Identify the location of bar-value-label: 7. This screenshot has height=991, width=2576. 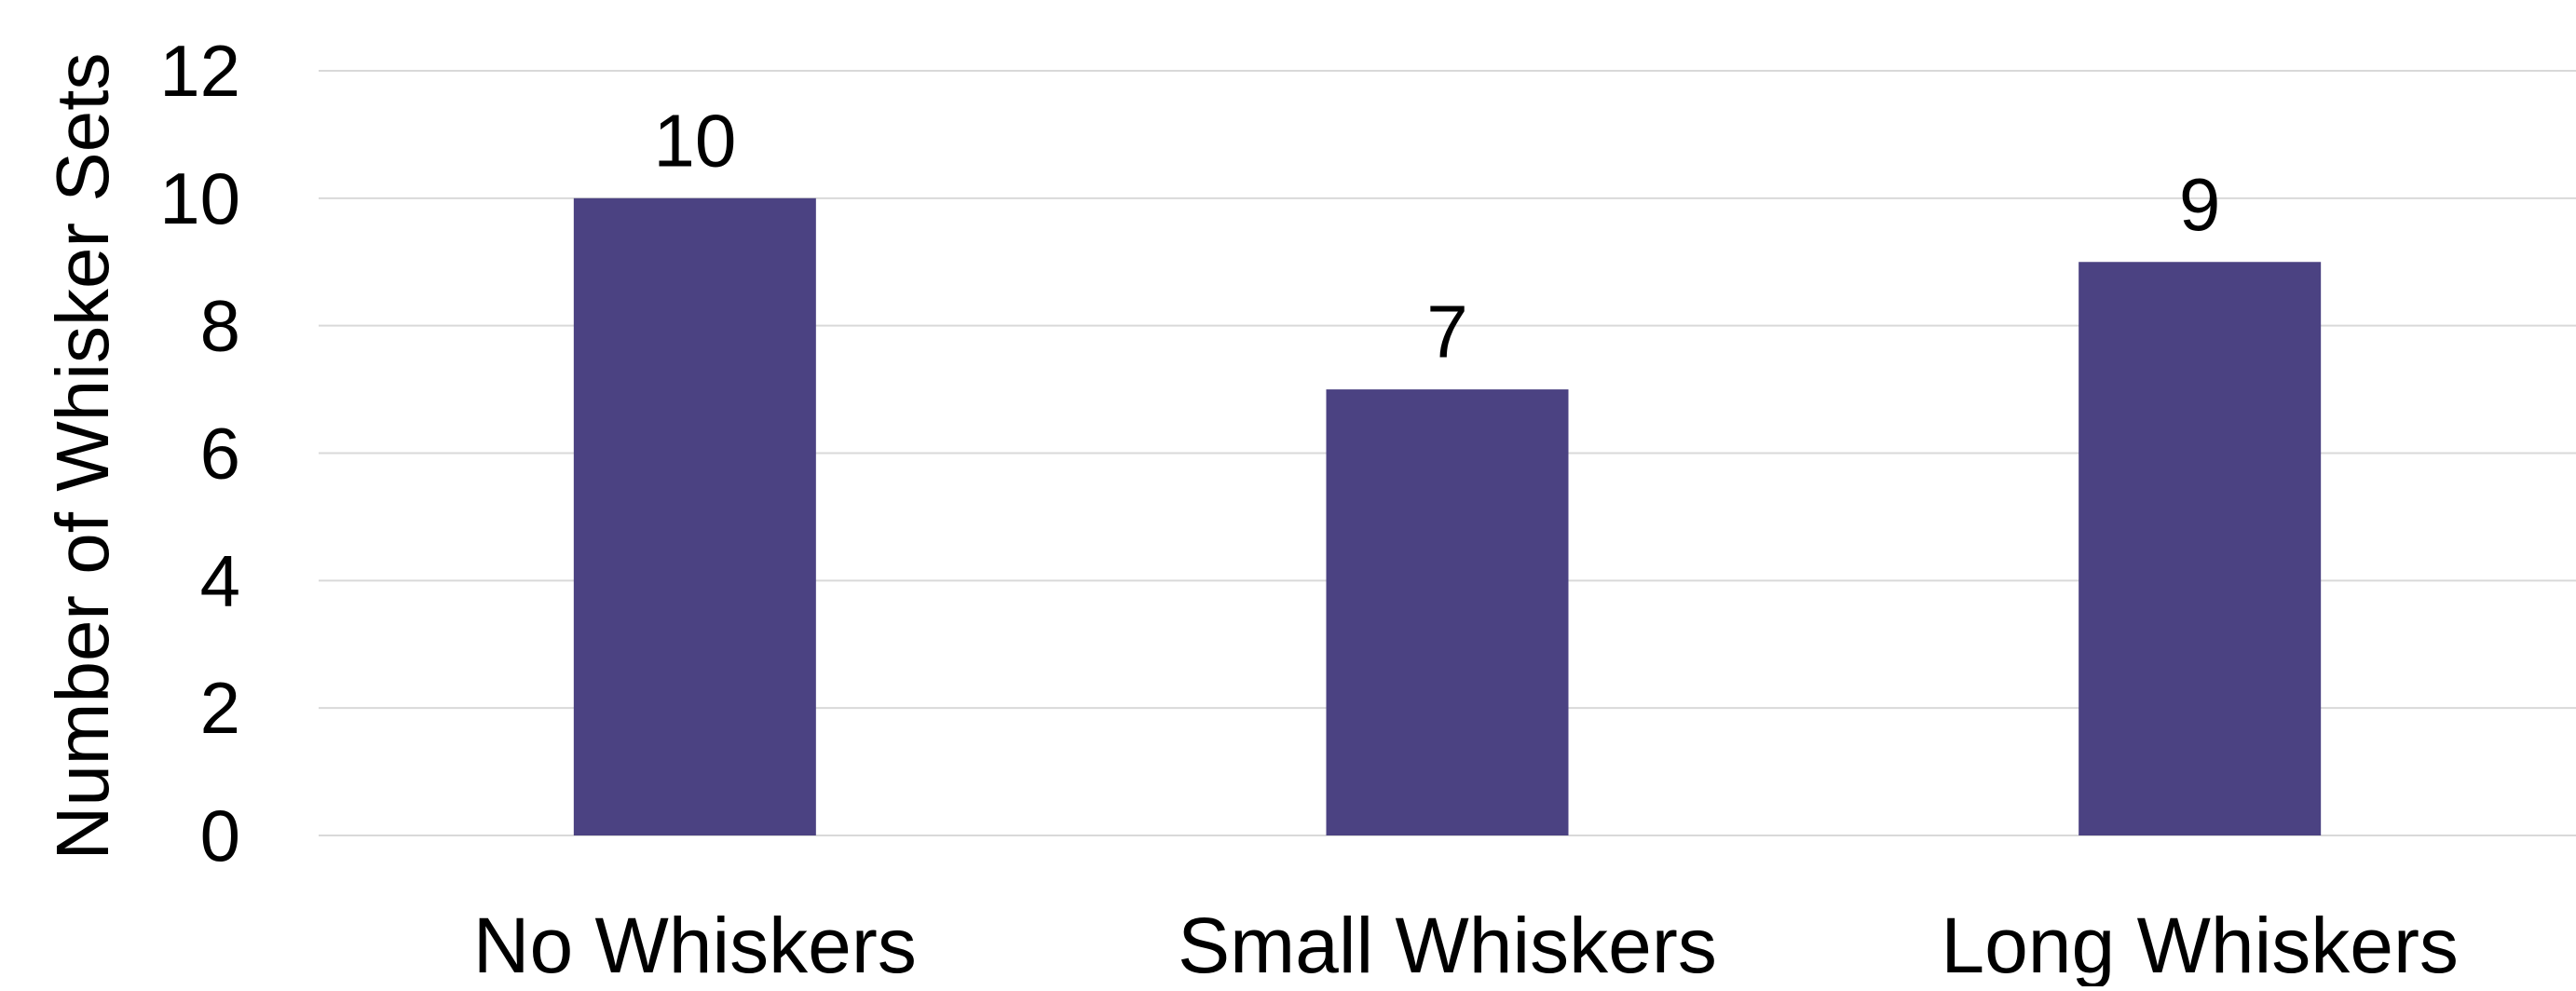
(1447, 332).